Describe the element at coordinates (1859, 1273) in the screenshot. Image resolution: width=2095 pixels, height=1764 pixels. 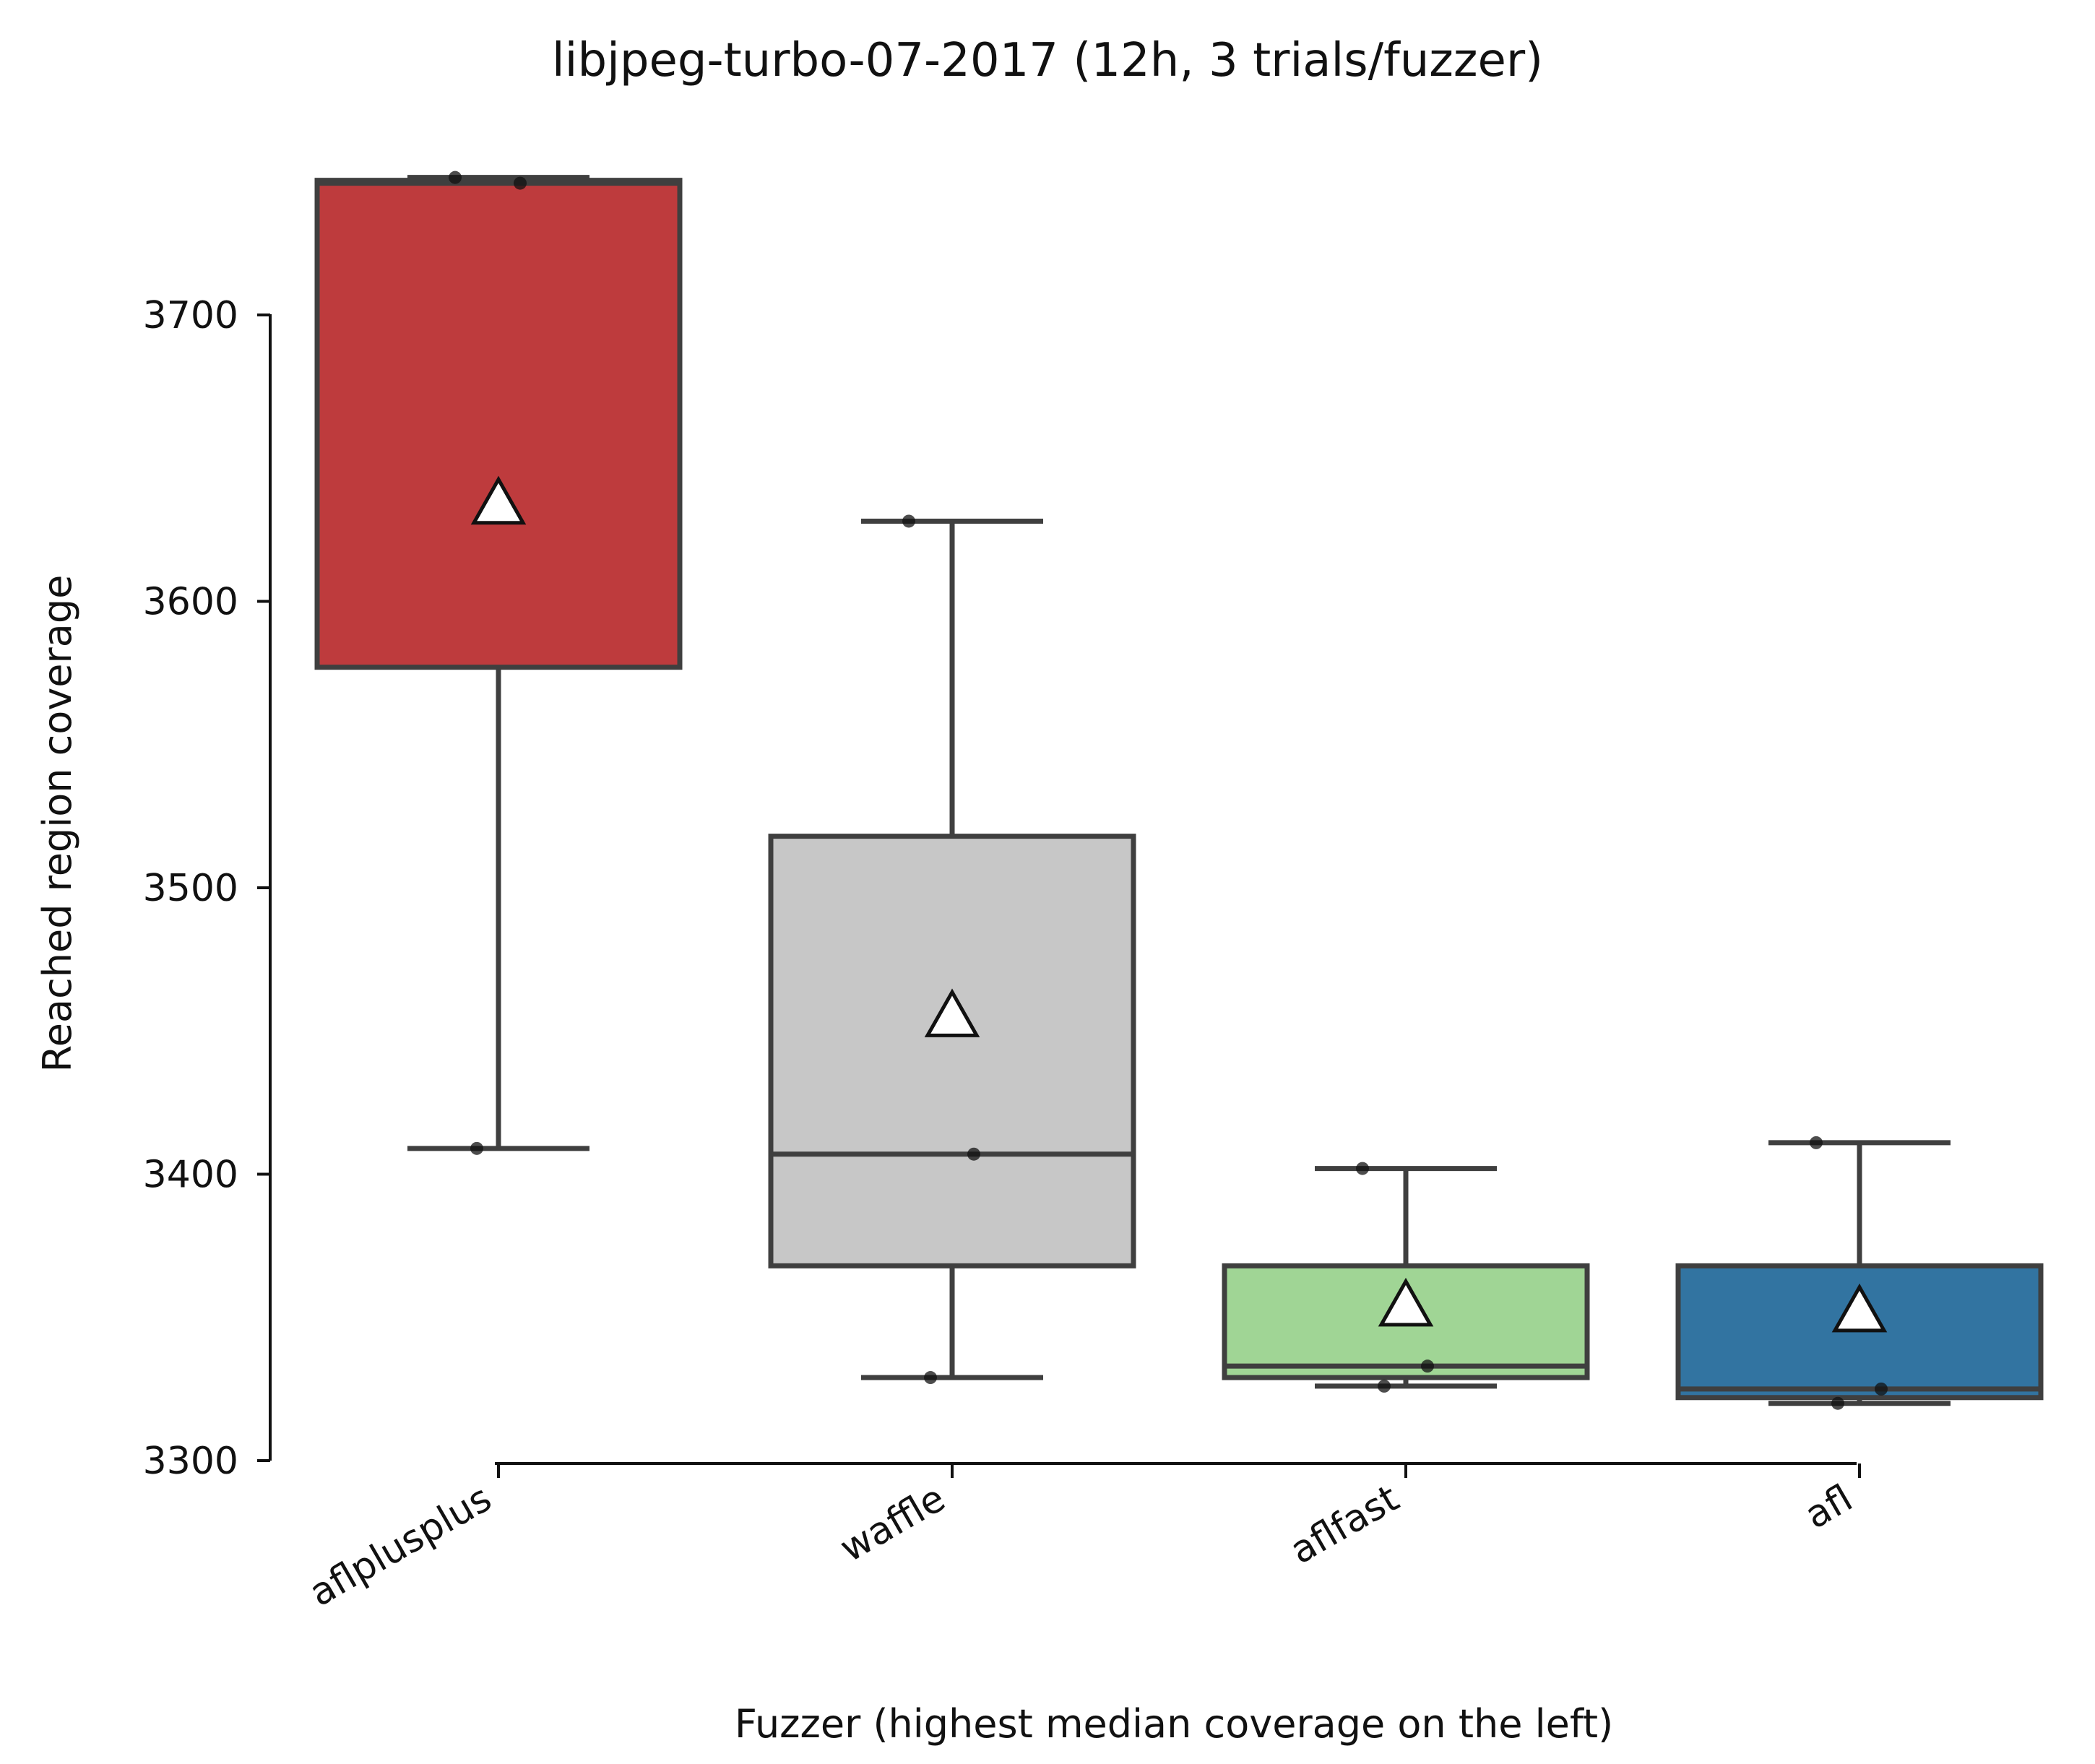
I see `box-group-afl` at that location.